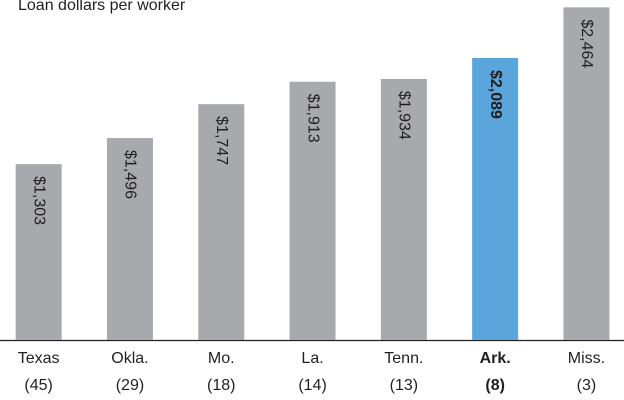 The height and width of the screenshot is (400, 624). I want to click on value-label: $2,464, so click(586, 43).